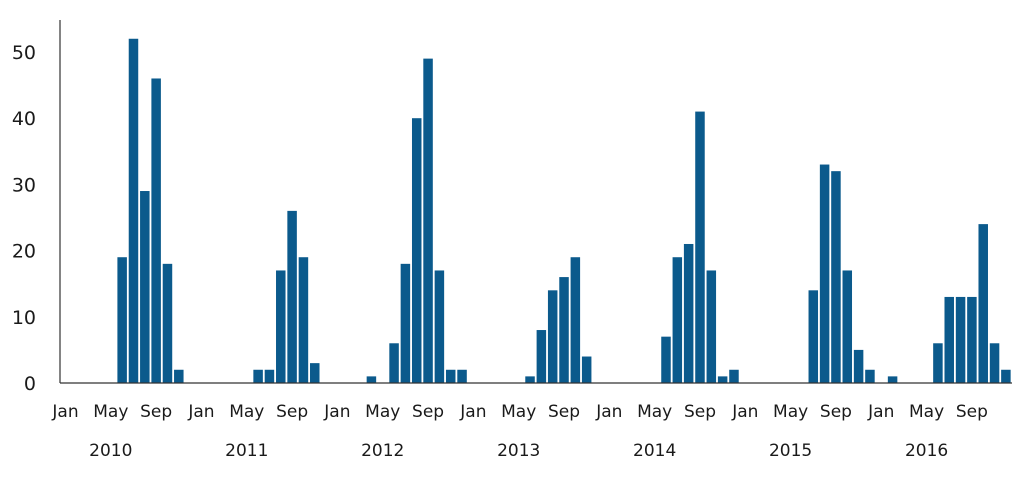 Image resolution: width=1024 pixels, height=481 pixels. What do you see at coordinates (654, 451) in the screenshot?
I see `year-label: 2014` at bounding box center [654, 451].